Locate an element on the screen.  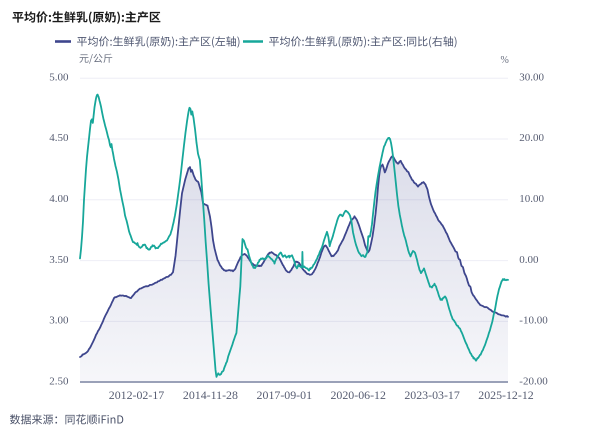
svg-text: 3.00 is located at coordinates (59, 321).